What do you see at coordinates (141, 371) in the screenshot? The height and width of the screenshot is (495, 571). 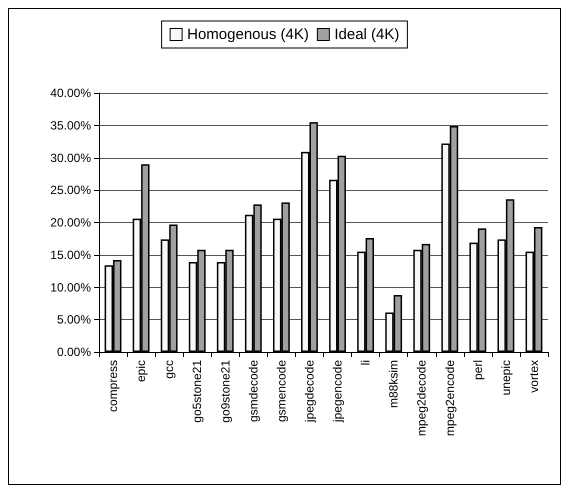 I see `x-tick-label: epic` at bounding box center [141, 371].